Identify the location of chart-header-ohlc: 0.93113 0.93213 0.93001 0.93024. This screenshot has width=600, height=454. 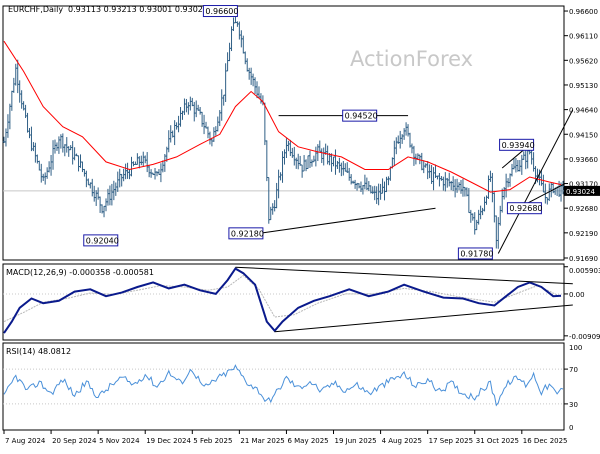
(138, 9).